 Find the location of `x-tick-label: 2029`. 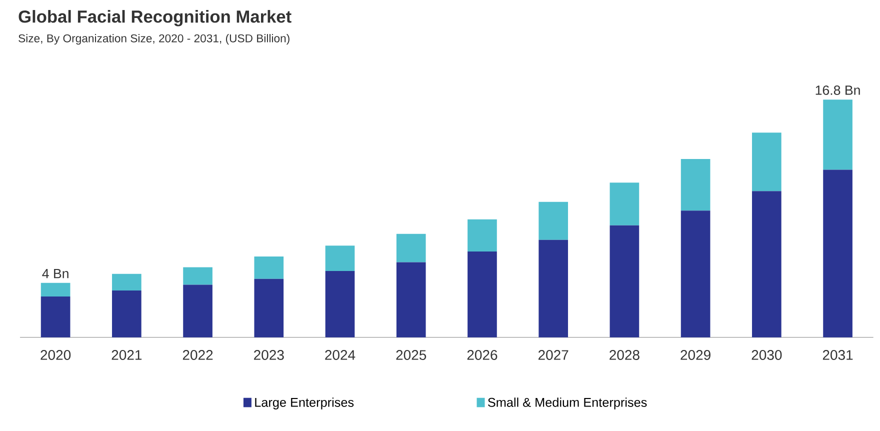

x-tick-label: 2029 is located at coordinates (695, 355).